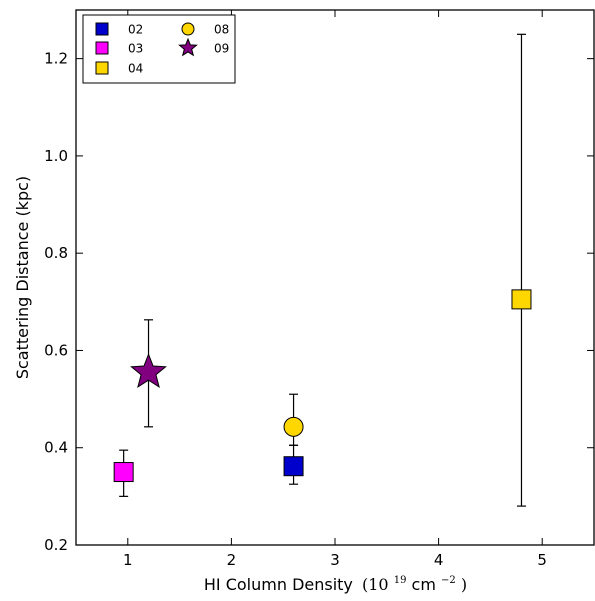 This screenshot has height=601, width=595. I want to click on x-axis-label: HI Column Density (10 19 cm −2 ), so click(335, 581).